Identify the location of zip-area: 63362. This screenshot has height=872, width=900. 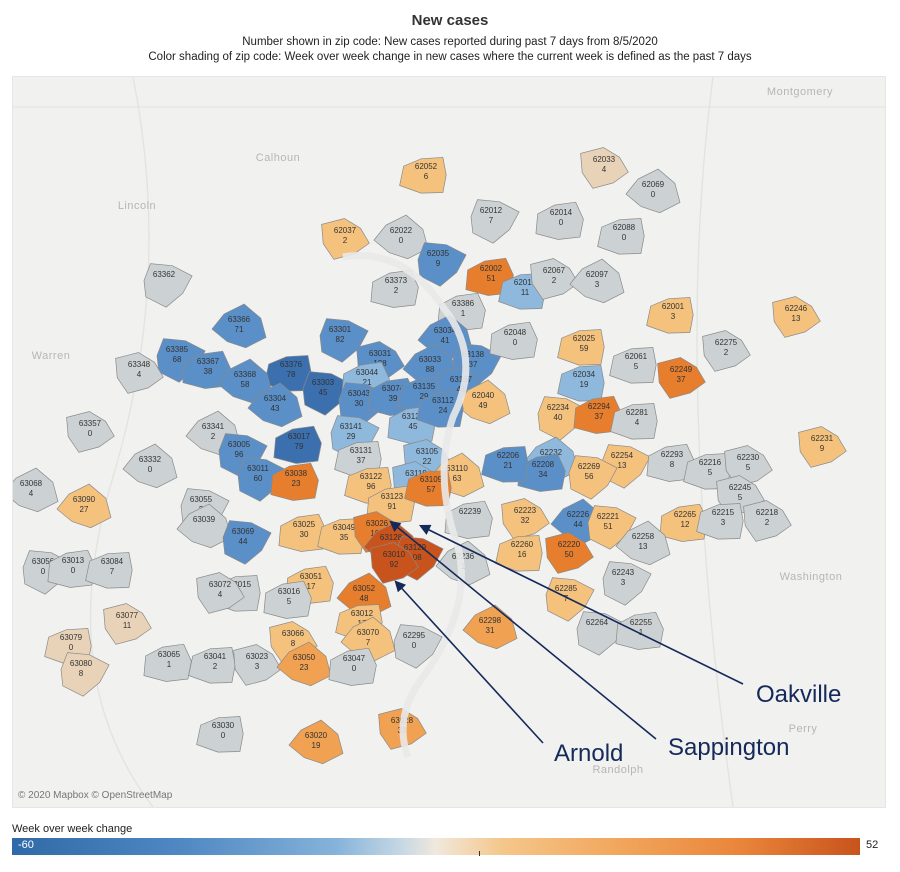
(168, 285).